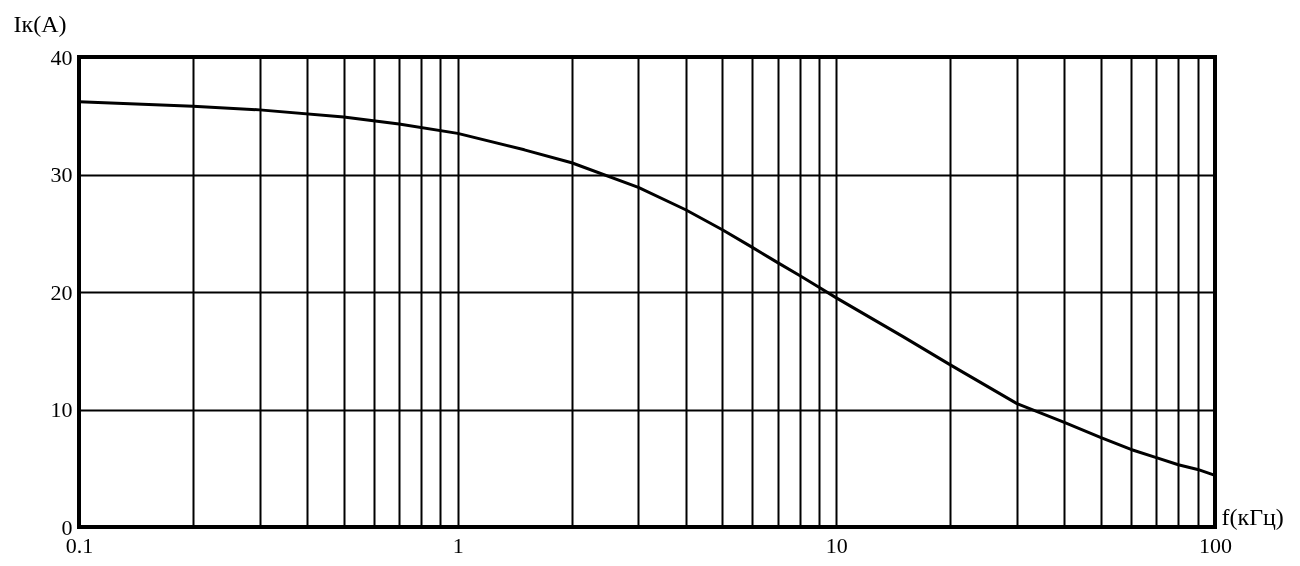 This screenshot has width=1300, height=566. Describe the element at coordinates (458, 545) in the screenshot. I see `x-tick-label: 1` at that location.